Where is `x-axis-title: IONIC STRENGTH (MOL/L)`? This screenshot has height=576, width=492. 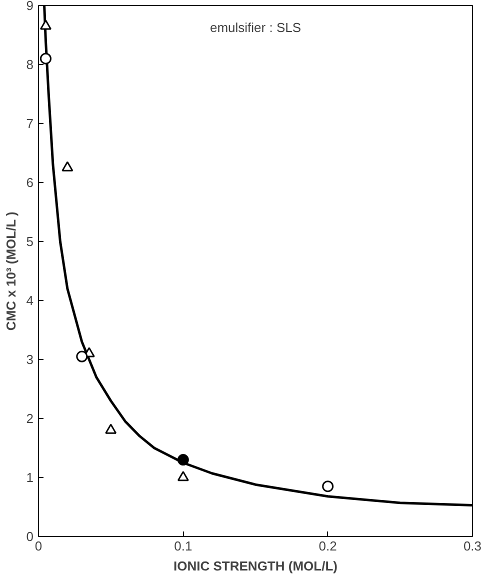 x-axis-title: IONIC STRENGTH (MOL/L) is located at coordinates (256, 566).